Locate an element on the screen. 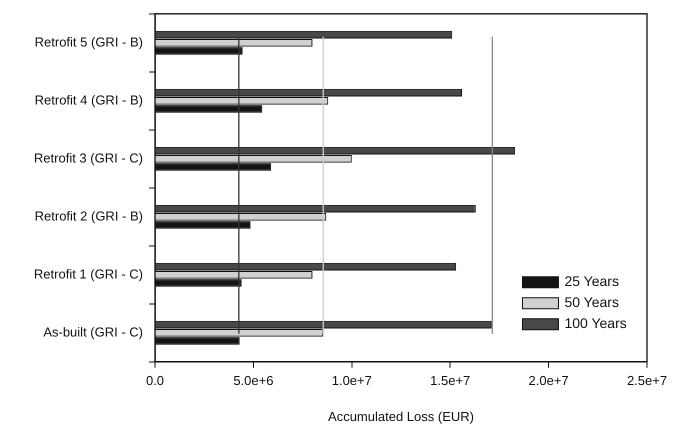 This screenshot has width=679, height=433. legend-label: 25 Years is located at coordinates (591, 281).